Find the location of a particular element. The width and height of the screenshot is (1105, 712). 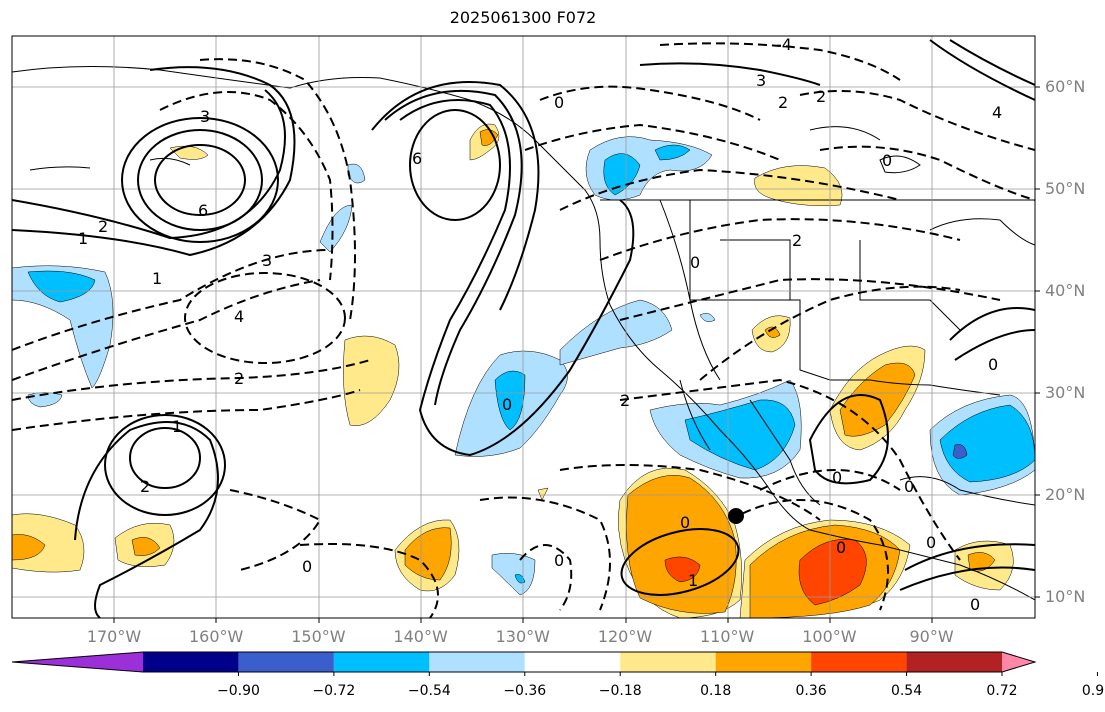

colorbar is located at coordinates (554, 663).